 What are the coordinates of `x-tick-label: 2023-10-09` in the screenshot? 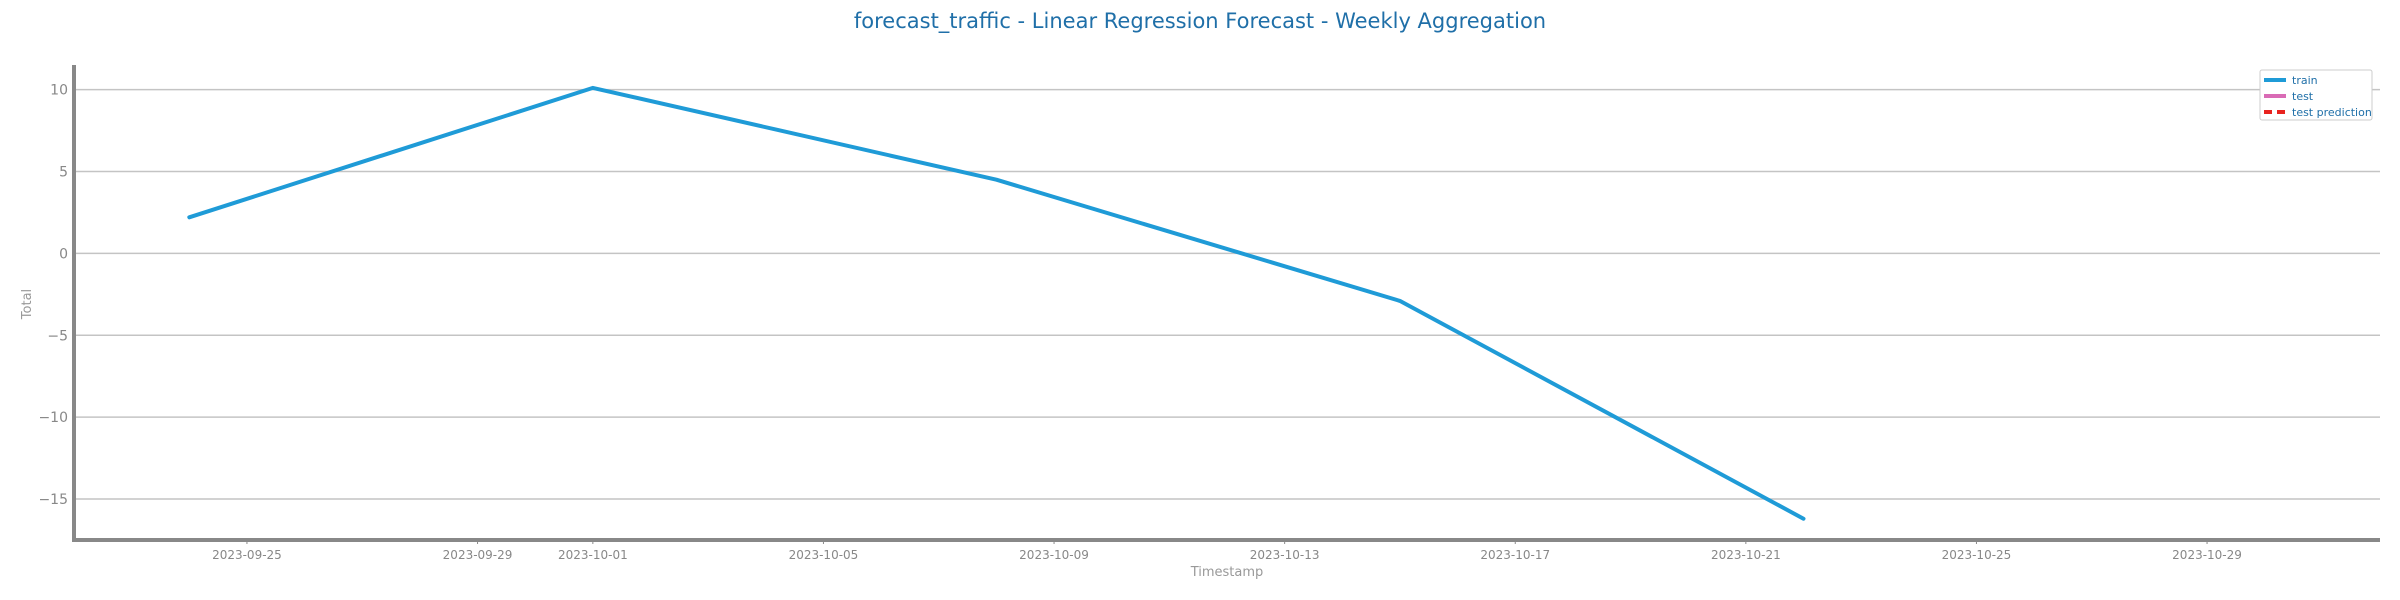 It's located at (1054, 555).